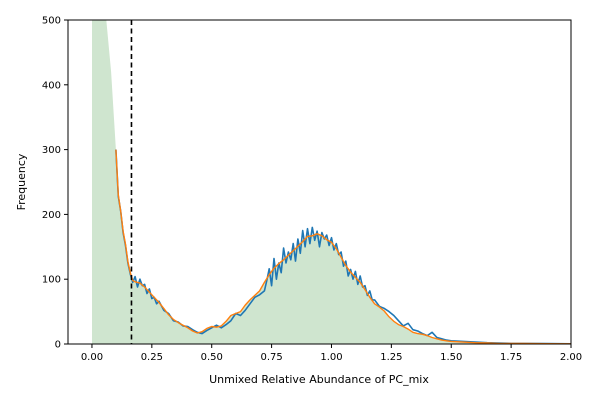  I want to click on y-tick-label: 200, so click(51, 215).